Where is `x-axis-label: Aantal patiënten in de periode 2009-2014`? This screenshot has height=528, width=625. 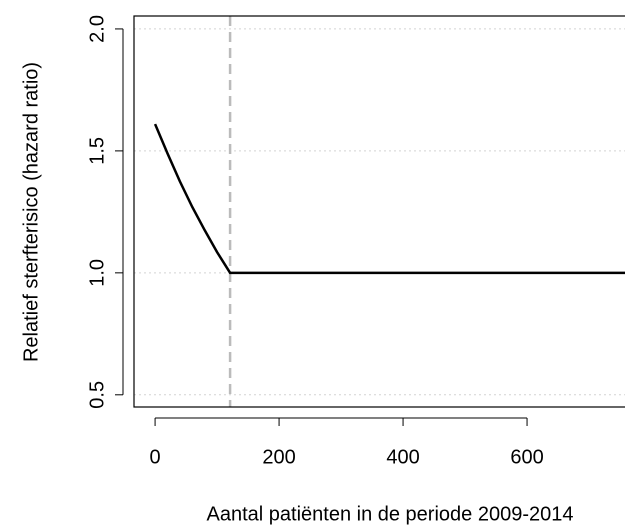
x-axis-label: Aantal patiënten in de periode 2009-2014 is located at coordinates (390, 514).